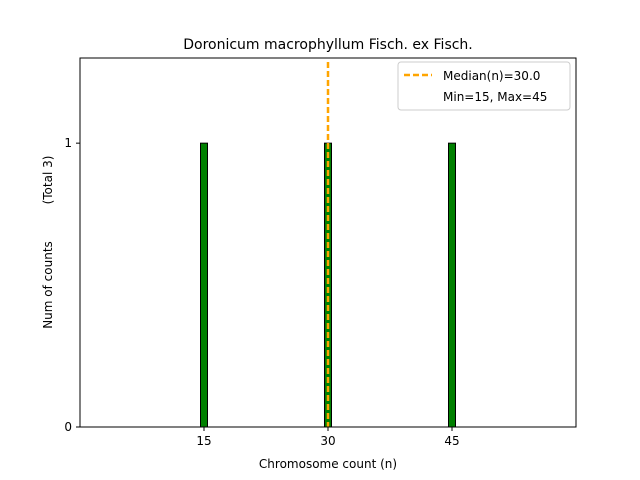  Describe the element at coordinates (491, 76) in the screenshot. I see `legend-median-label: Median(n)=30.0` at that location.